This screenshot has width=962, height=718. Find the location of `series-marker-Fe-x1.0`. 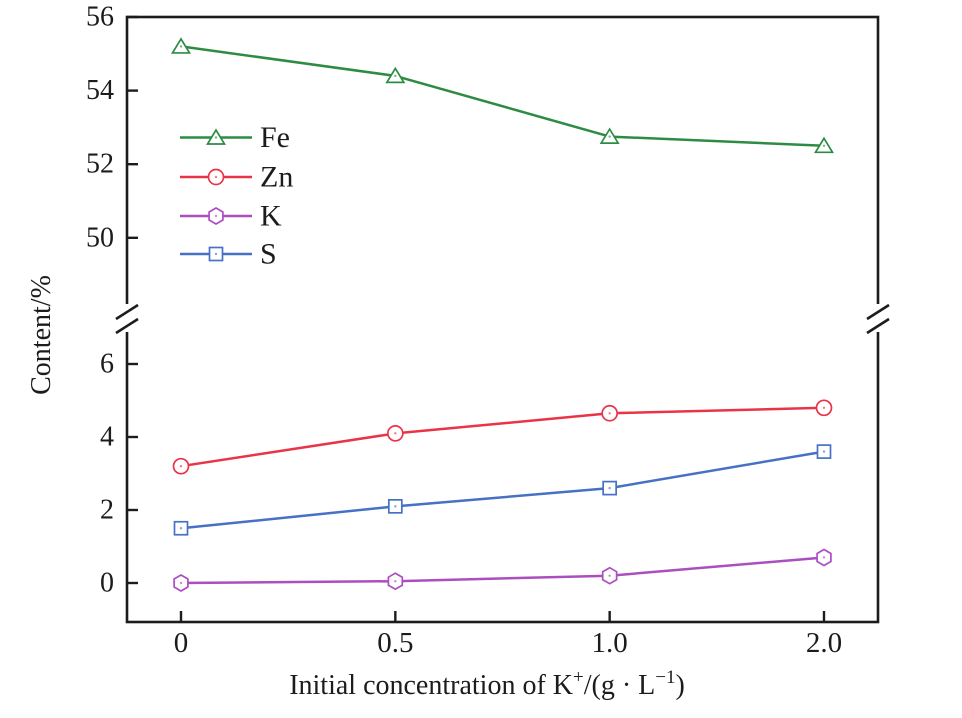

series-marker-Fe-x1.0 is located at coordinates (609, 135).